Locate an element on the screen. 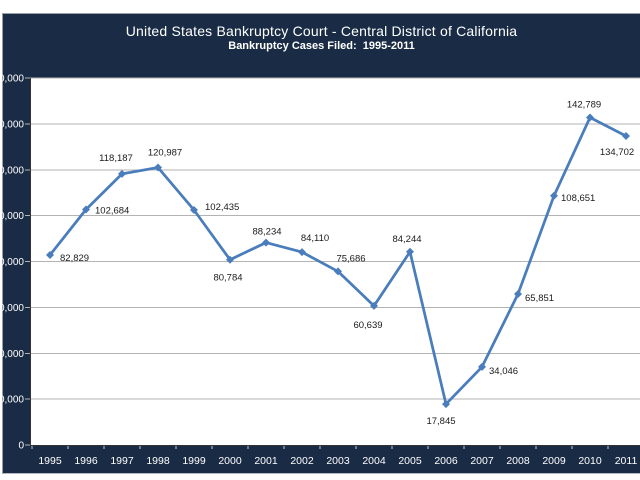 The width and height of the screenshot is (640, 480). x-tick-label-1999: 1999 is located at coordinates (194, 461).